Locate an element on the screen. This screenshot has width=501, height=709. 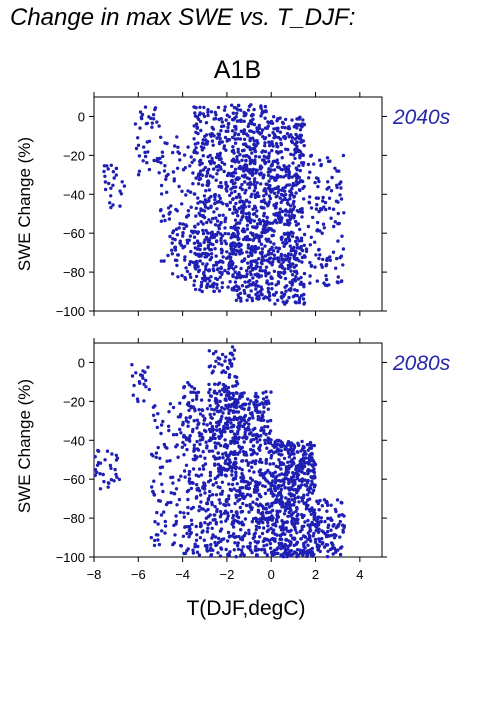
x-tick-label: −8 is located at coordinates (94, 574).